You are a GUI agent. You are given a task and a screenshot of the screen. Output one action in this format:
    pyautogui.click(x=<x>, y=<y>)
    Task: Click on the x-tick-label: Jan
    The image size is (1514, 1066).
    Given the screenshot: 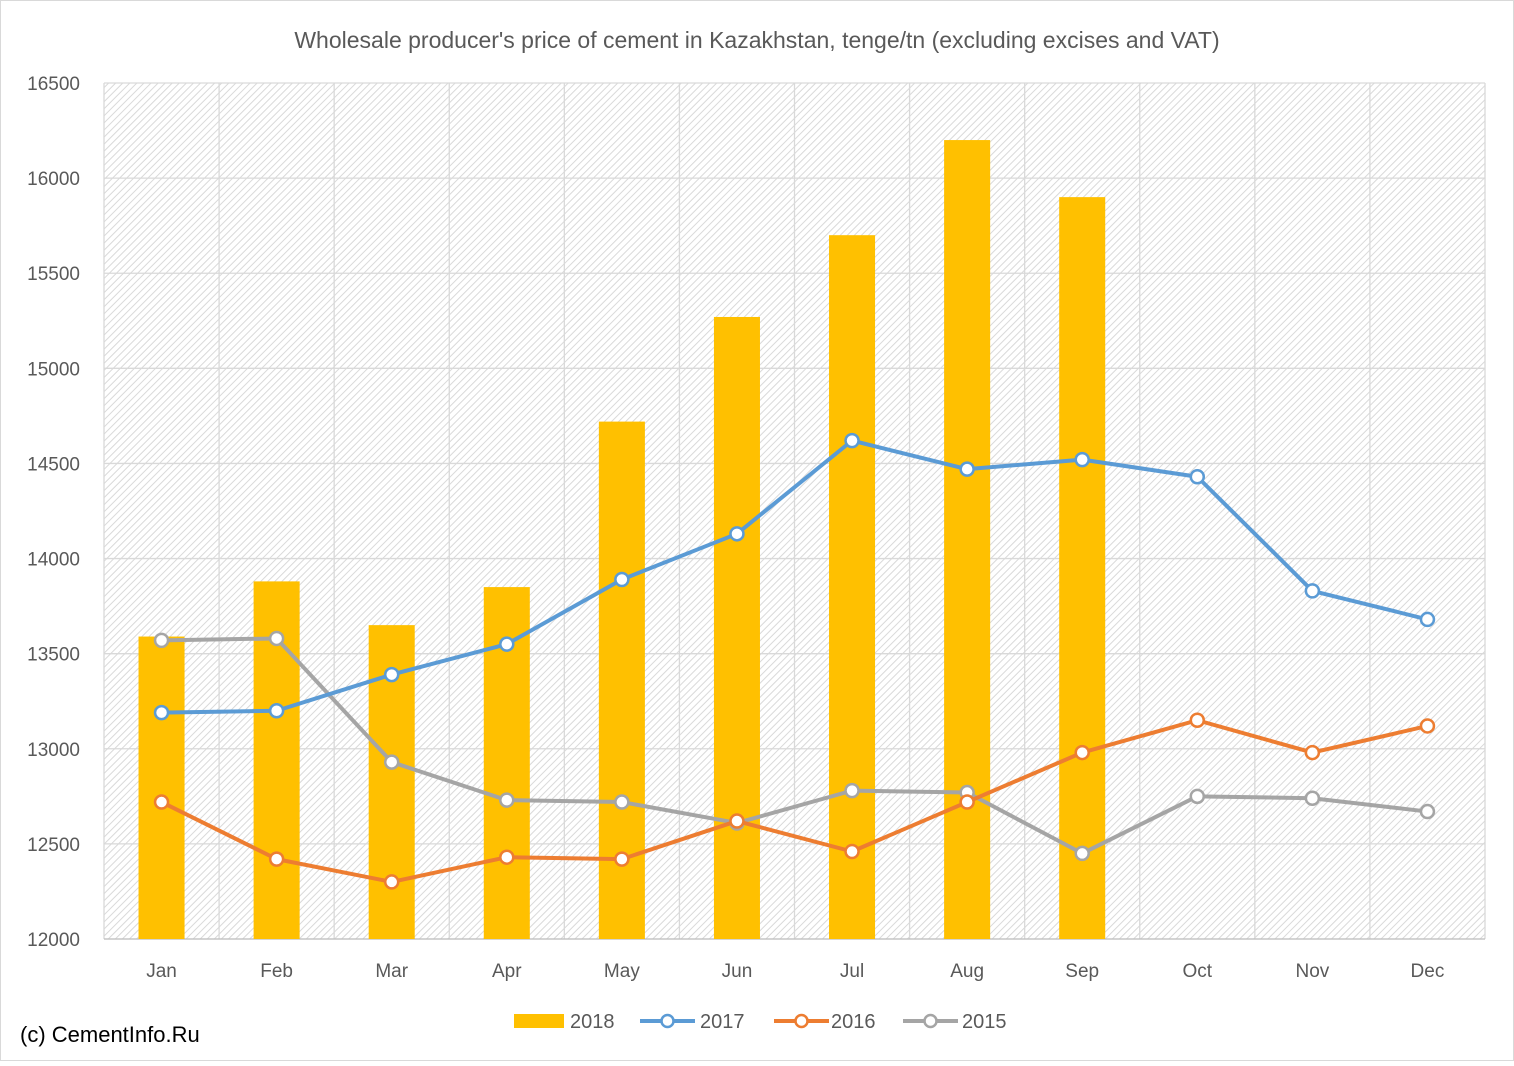 What is the action you would take?
    pyautogui.click(x=161, y=971)
    